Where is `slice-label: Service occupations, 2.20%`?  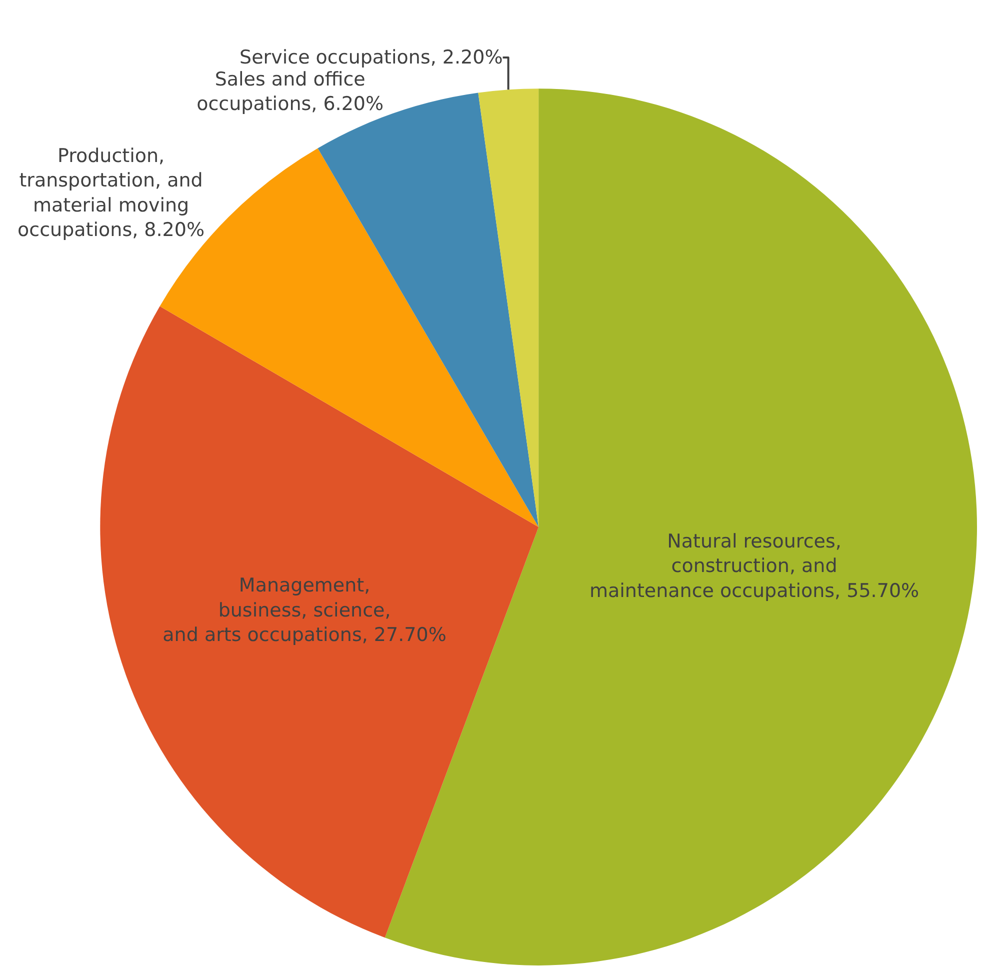
slice-label: Service occupations, 2.20% is located at coordinates (371, 57).